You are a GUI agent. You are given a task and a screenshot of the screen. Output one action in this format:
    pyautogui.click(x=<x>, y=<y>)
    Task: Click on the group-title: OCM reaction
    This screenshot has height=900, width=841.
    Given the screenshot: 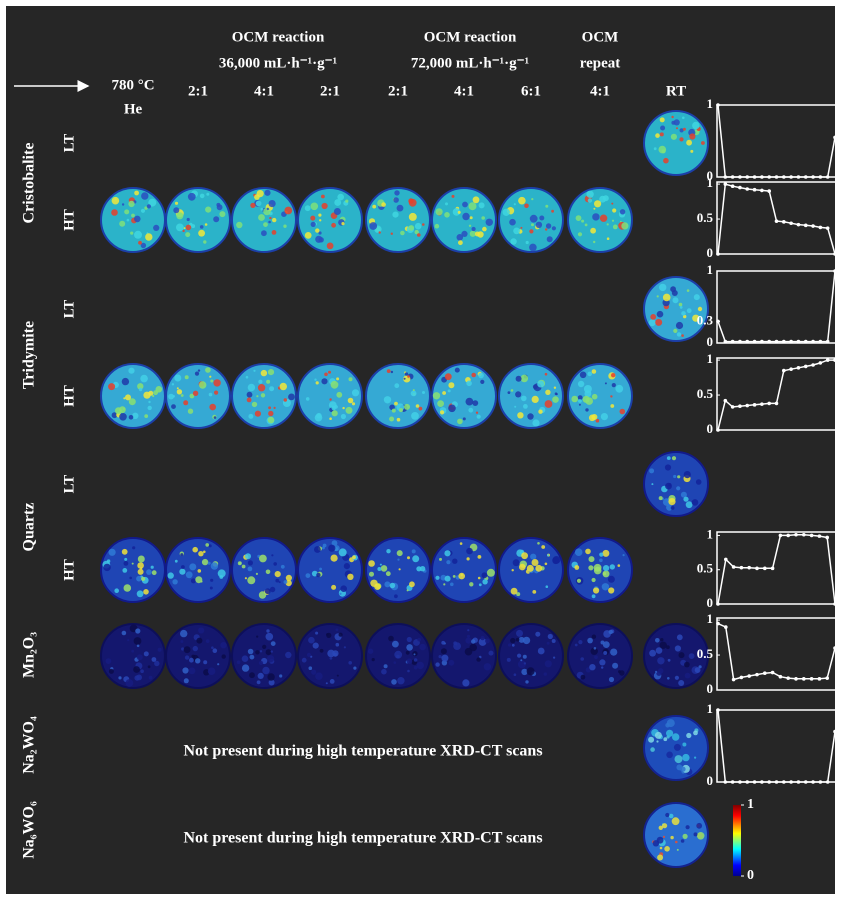 What is the action you would take?
    pyautogui.click(x=470, y=37)
    